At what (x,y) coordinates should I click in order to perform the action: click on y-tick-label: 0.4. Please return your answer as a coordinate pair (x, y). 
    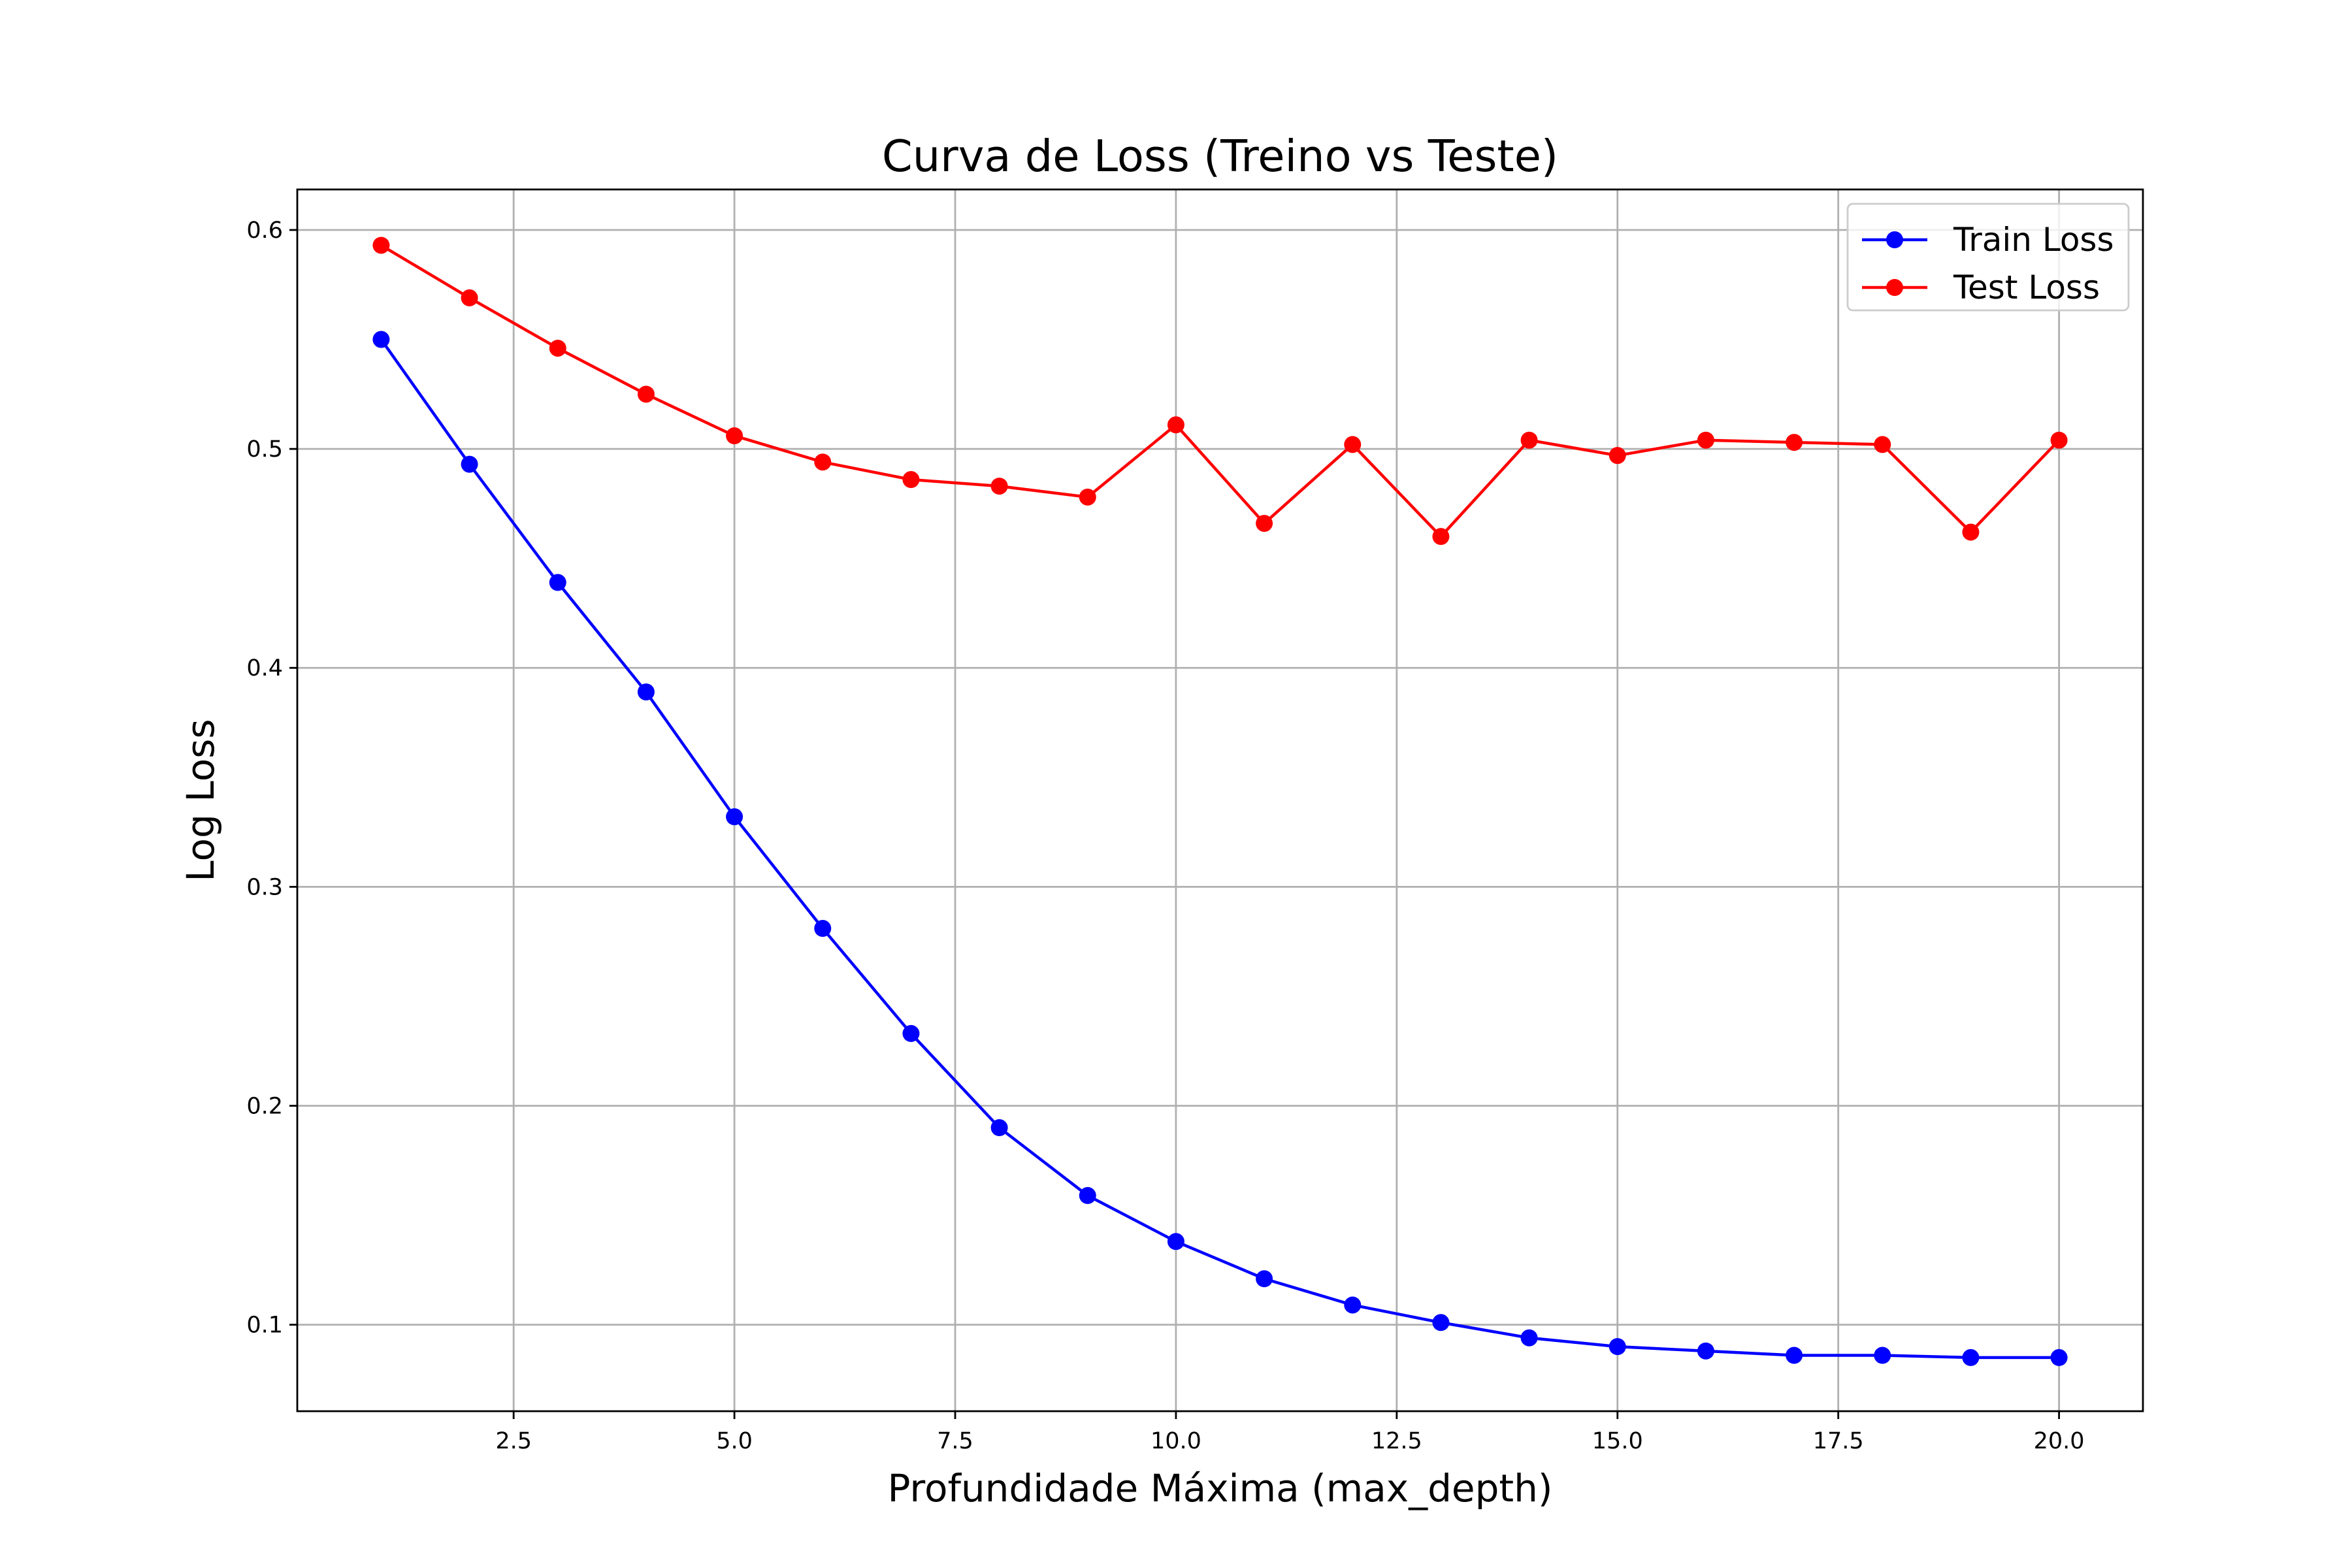
    Looking at the image, I should click on (264, 668).